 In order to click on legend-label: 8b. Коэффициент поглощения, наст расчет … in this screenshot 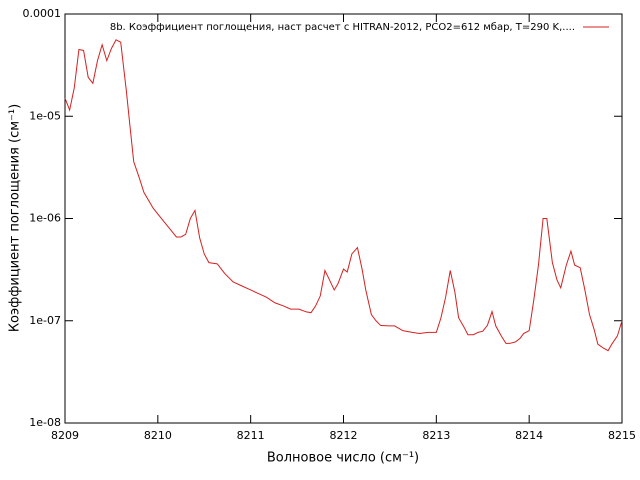, I will do `click(342, 27)`.